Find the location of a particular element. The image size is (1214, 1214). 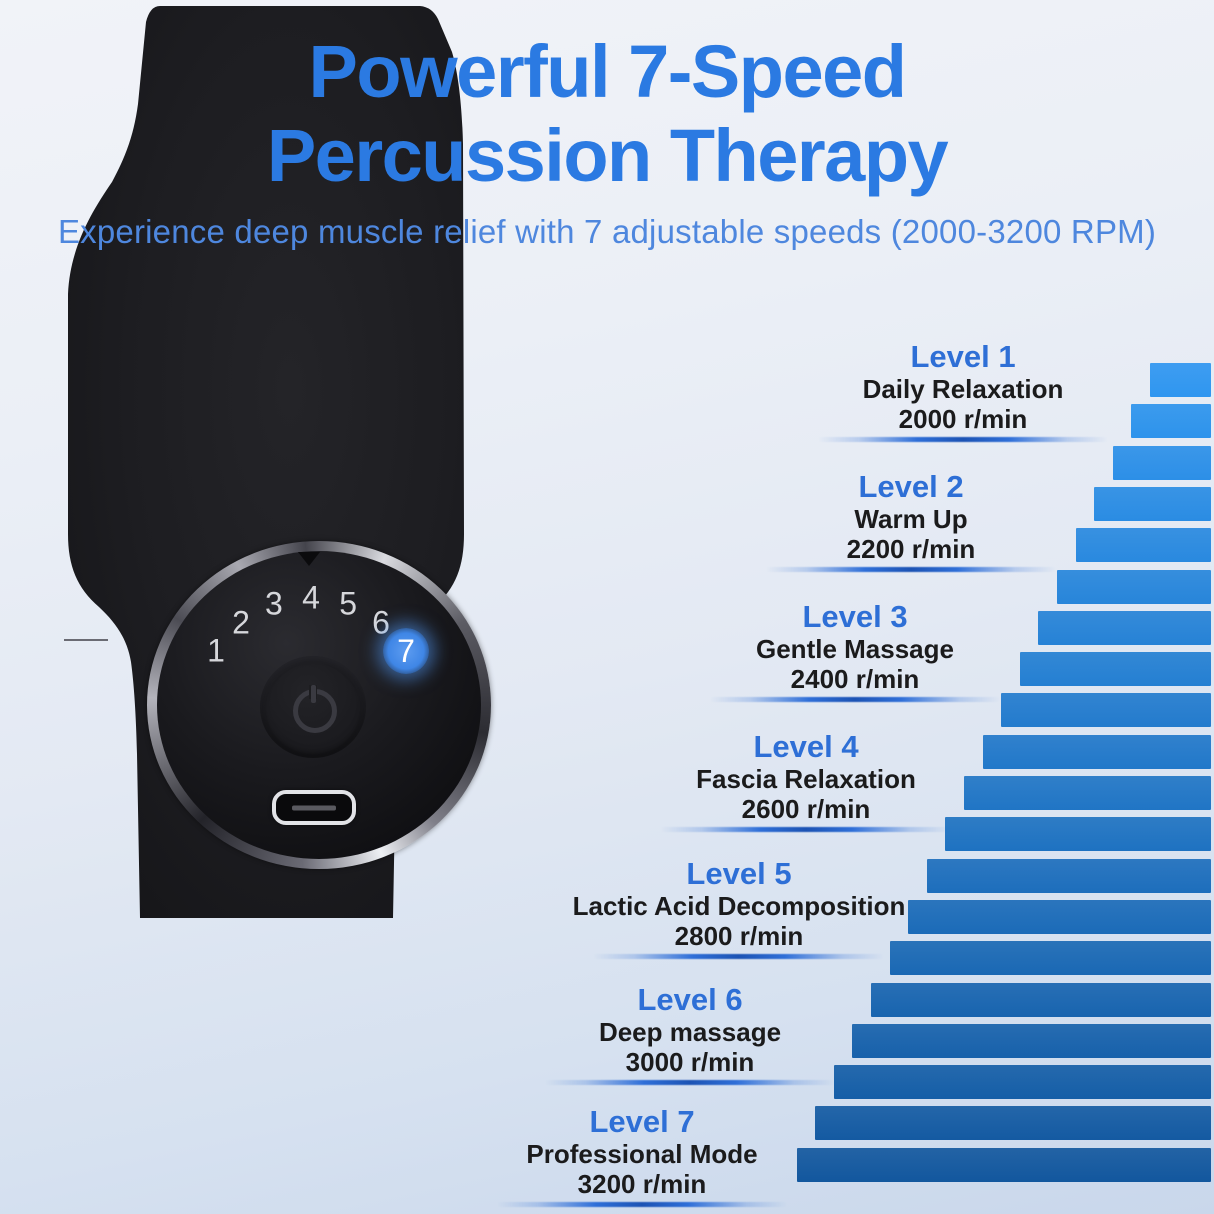

page-title-line1: Powerful 7-Speed is located at coordinates (607, 71).